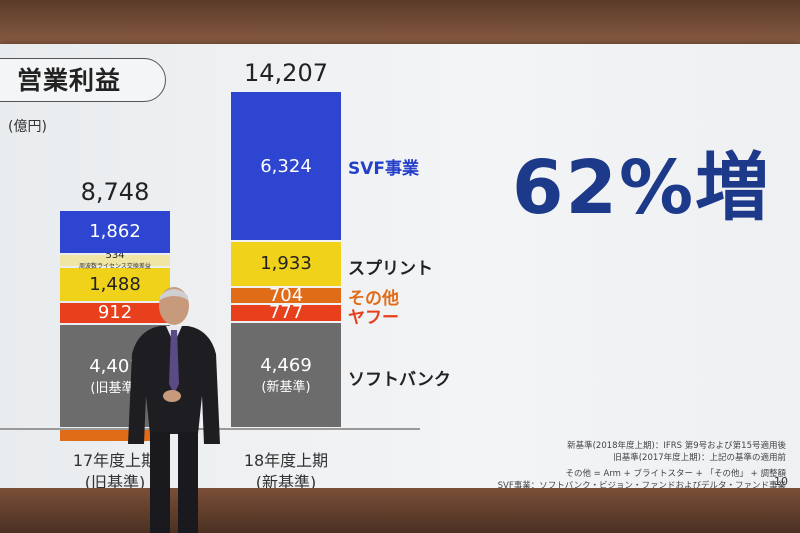  What do you see at coordinates (115, 267) in the screenshot?
I see `segment-sub-label: 周波数ライセンス交換差益` at bounding box center [115, 267].